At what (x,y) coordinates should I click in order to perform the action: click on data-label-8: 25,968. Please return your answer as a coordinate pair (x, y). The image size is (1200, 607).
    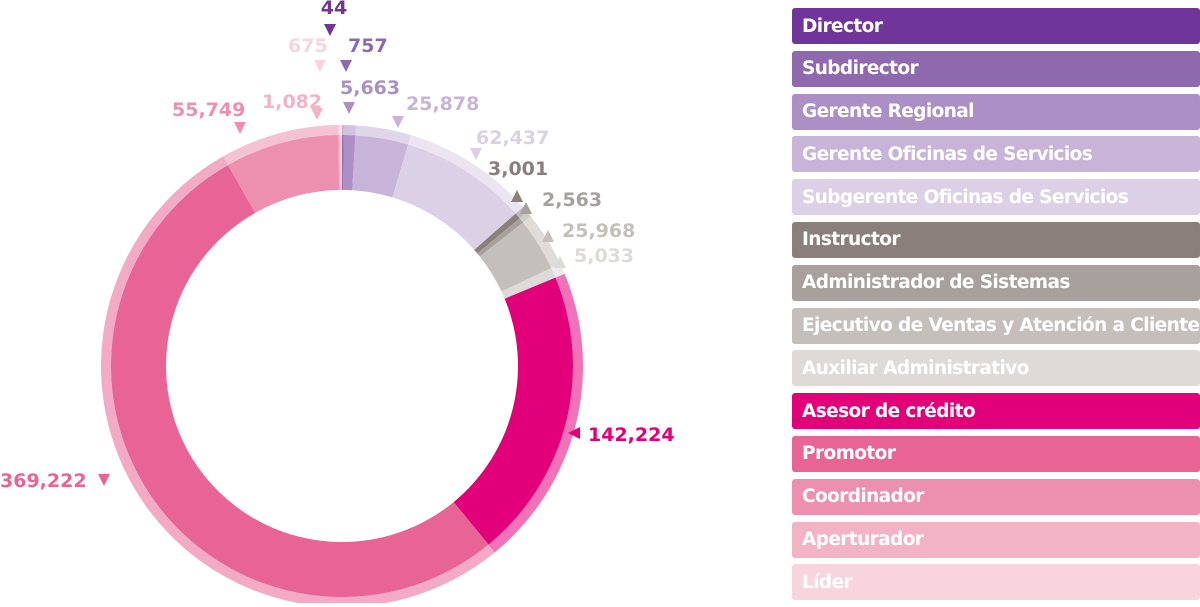
    Looking at the image, I should click on (598, 231).